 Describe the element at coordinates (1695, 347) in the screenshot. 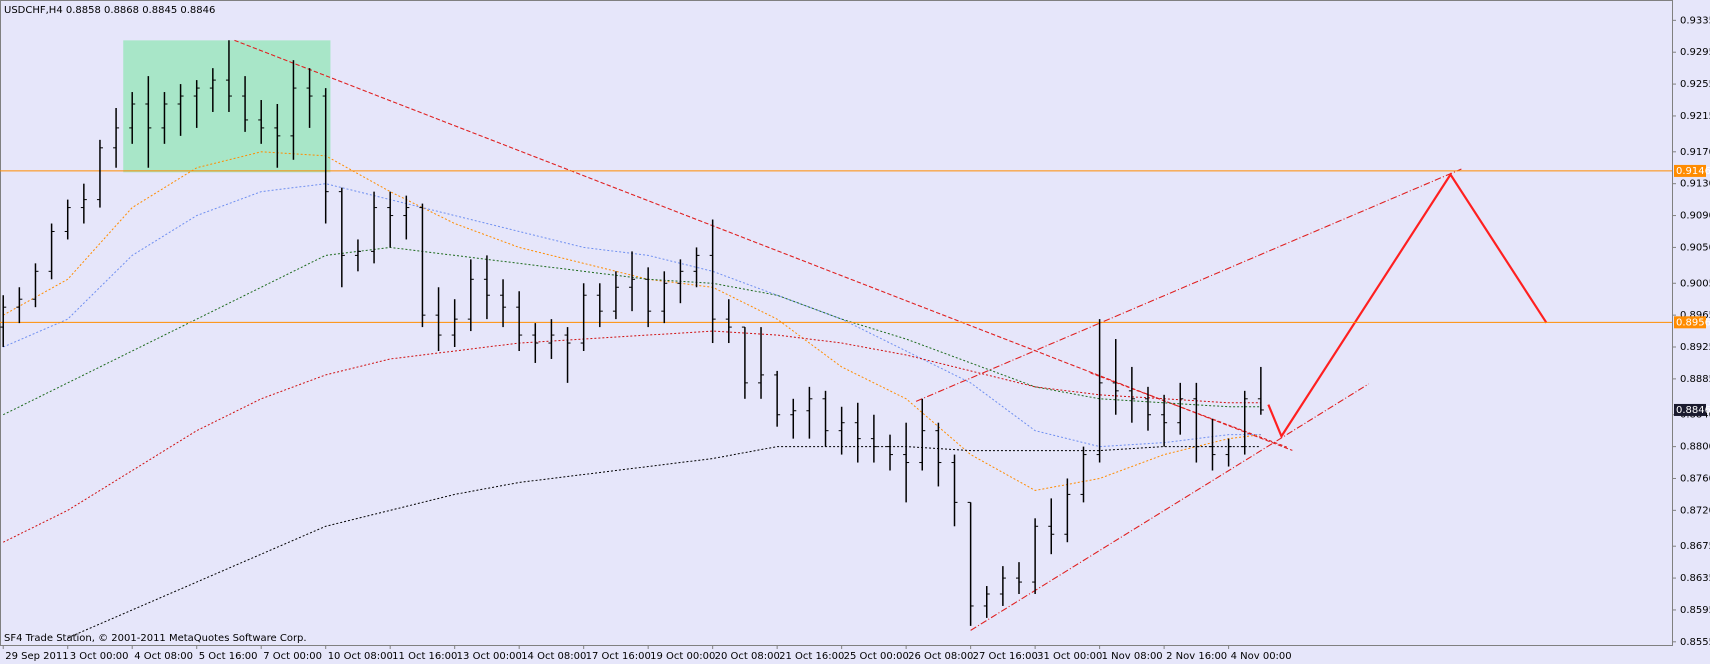

I see `y-tick-label: 0.8925` at that location.